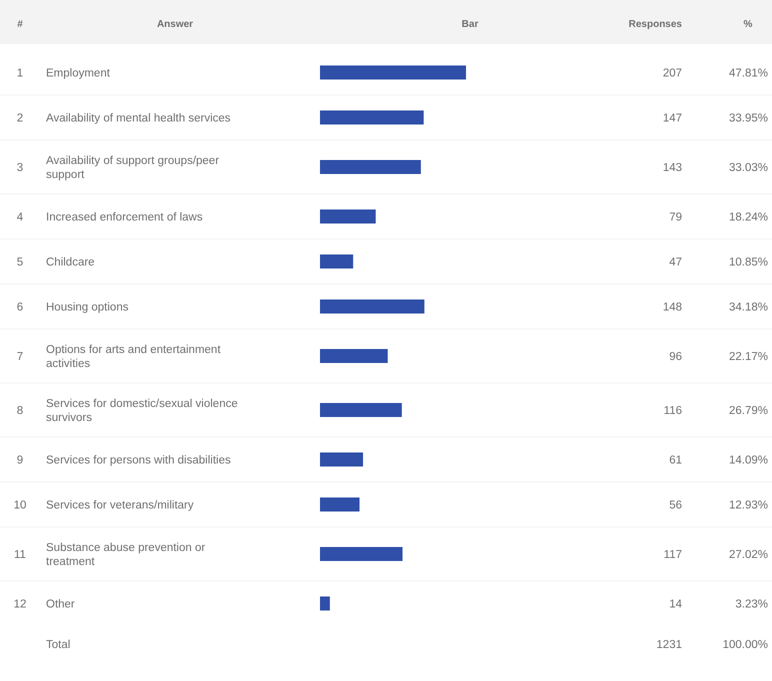 This screenshot has height=681, width=772. I want to click on text: 14.09%, so click(748, 460).